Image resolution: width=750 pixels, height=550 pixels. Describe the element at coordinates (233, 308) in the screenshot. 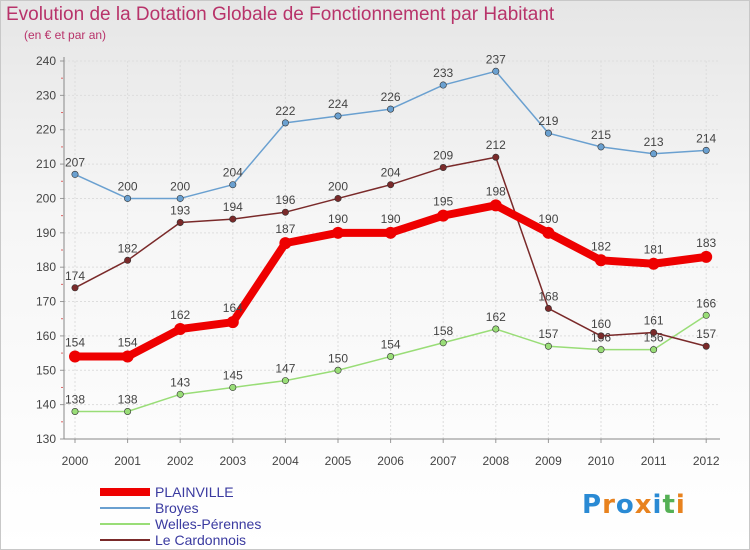

I see `data-label: 164` at that location.